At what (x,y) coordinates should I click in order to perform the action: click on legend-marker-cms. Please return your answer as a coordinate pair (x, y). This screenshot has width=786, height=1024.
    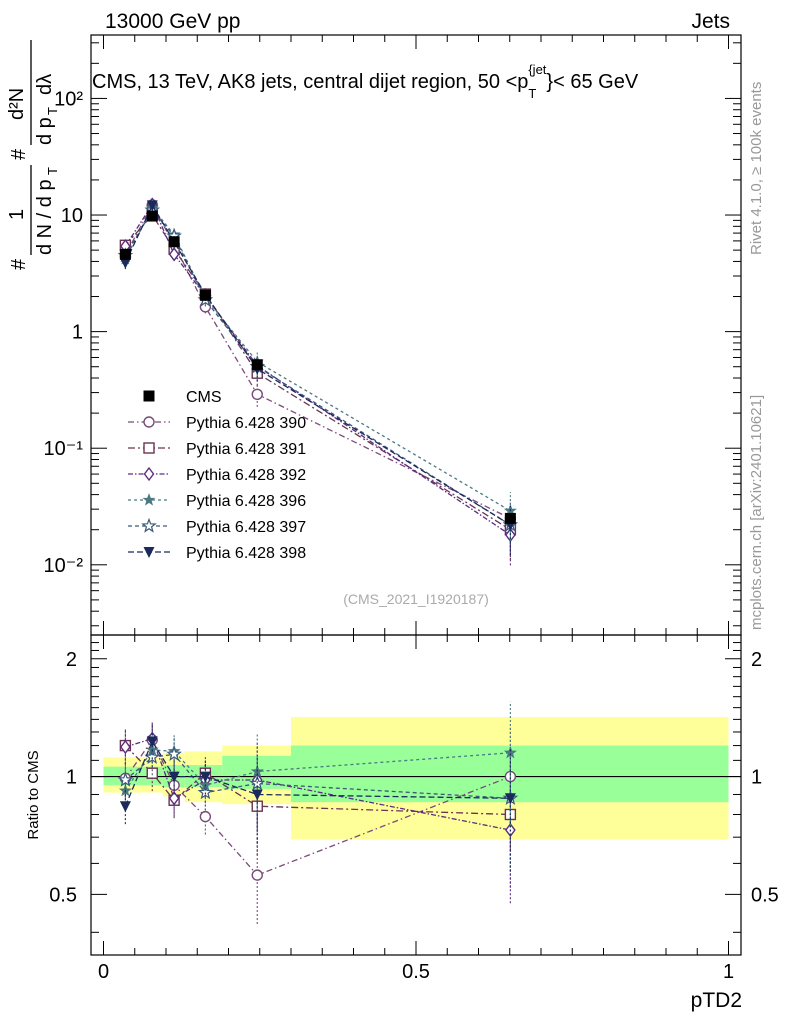
    Looking at the image, I should click on (149, 396).